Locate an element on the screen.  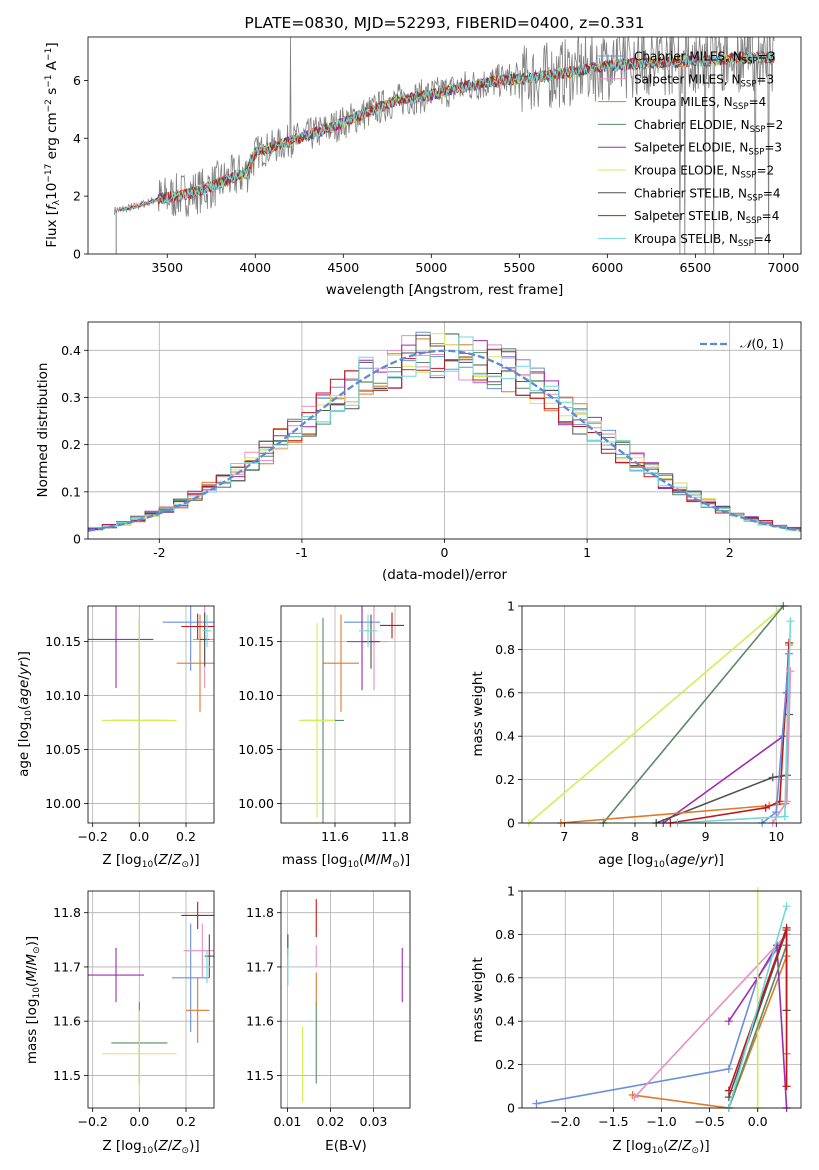
legend-entry: Kroupa STELIB, NSSP=4 is located at coordinates (703, 240).